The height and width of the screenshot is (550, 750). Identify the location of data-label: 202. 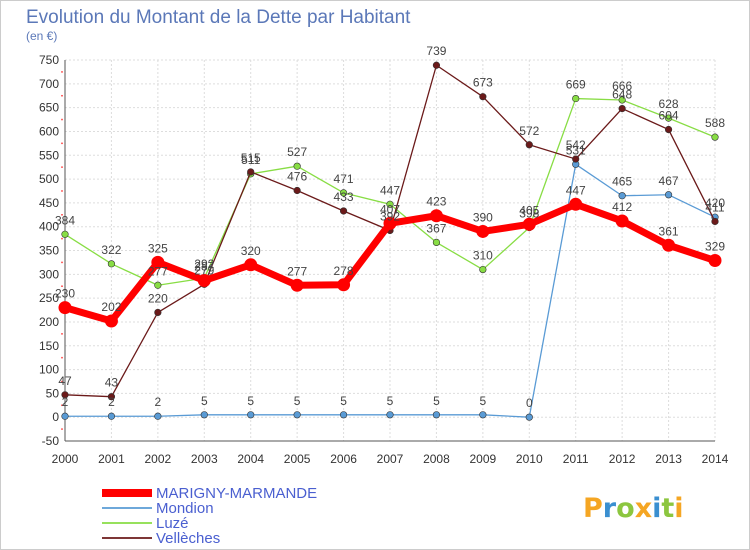
(111, 307).